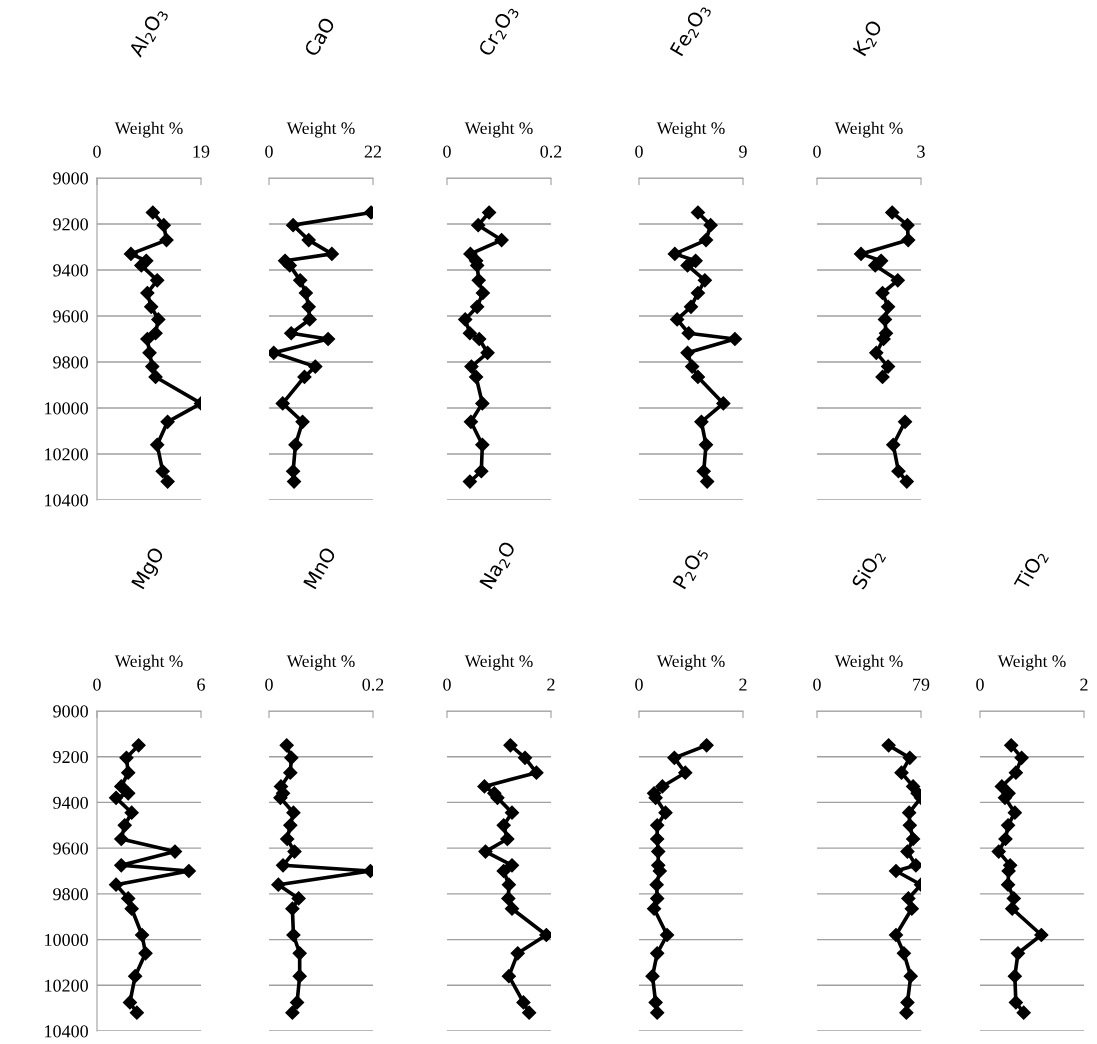 This screenshot has width=1097, height=1044. What do you see at coordinates (1084, 684) in the screenshot?
I see `x-tick-label: 2` at bounding box center [1084, 684].